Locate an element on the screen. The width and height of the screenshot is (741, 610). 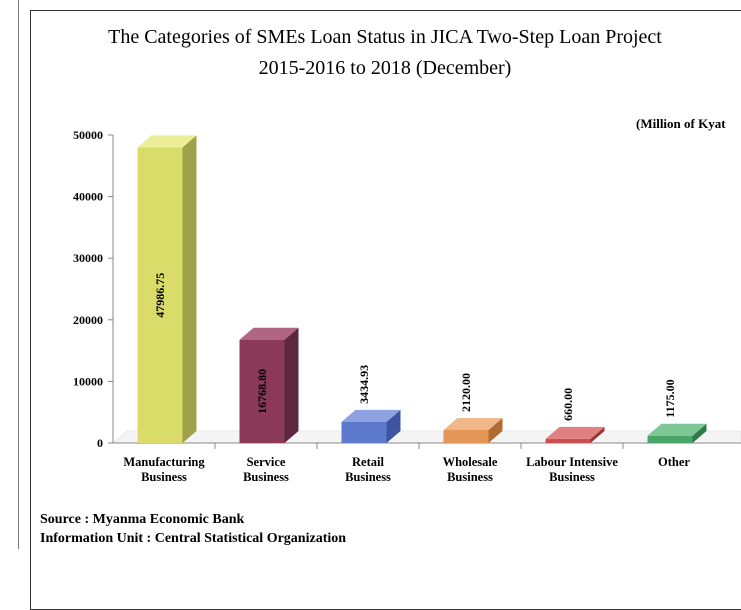
y-tick-label: 10000 is located at coordinates (88, 381).